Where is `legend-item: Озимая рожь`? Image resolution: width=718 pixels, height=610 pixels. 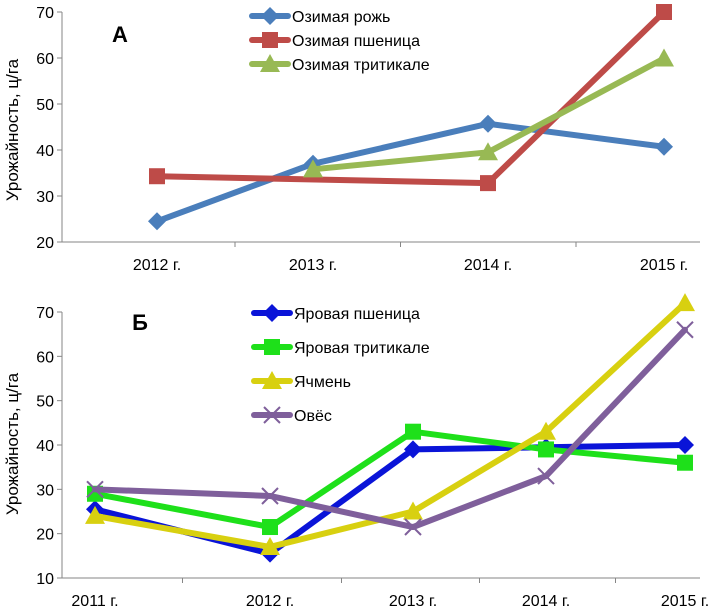 legend-item: Озимая рожь is located at coordinates (319, 16).